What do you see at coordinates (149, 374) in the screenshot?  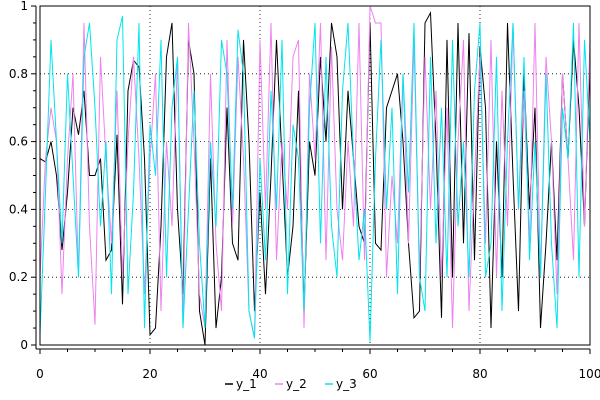 I see `x-tick-label: 20` at bounding box center [149, 374].